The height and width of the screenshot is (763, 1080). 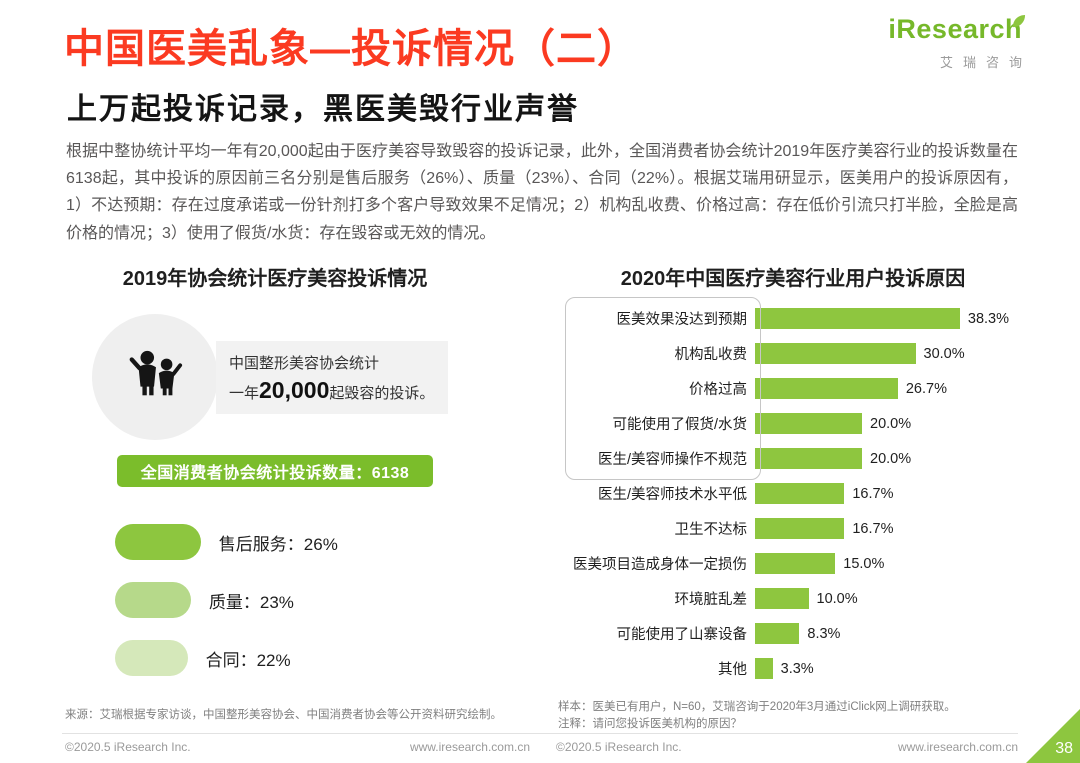 I want to click on pill-row: 合同：22%, so click(x=203, y=658).